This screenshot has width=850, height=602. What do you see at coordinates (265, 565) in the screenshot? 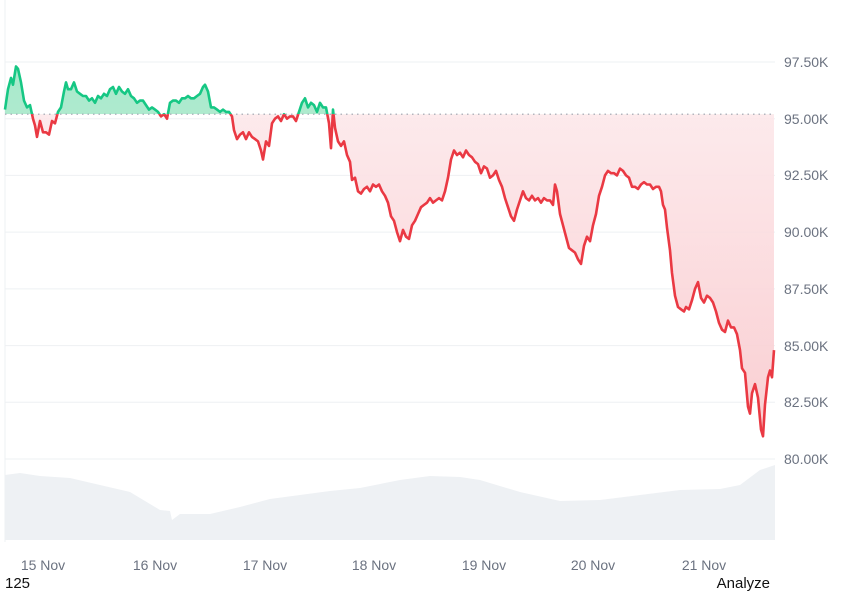
I see `x-tick-label: 17 Nov` at bounding box center [265, 565].